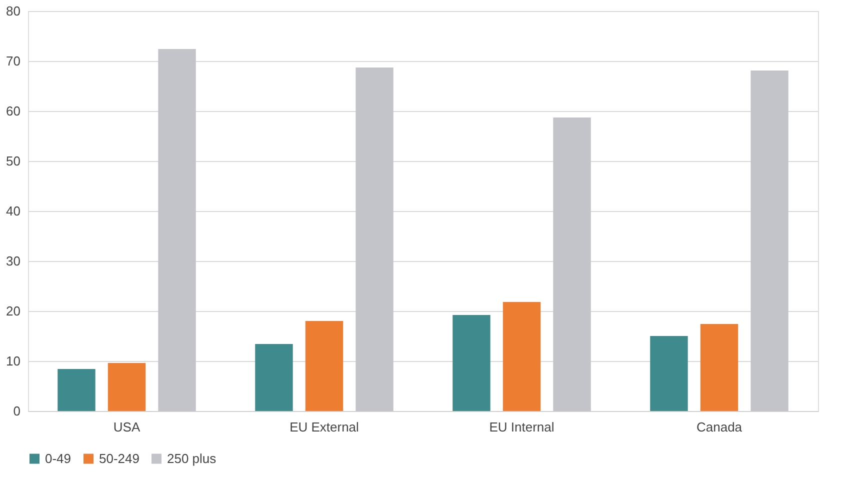 The height and width of the screenshot is (490, 850). Describe the element at coordinates (13, 261) in the screenshot. I see `y-tick-label: 30` at that location.